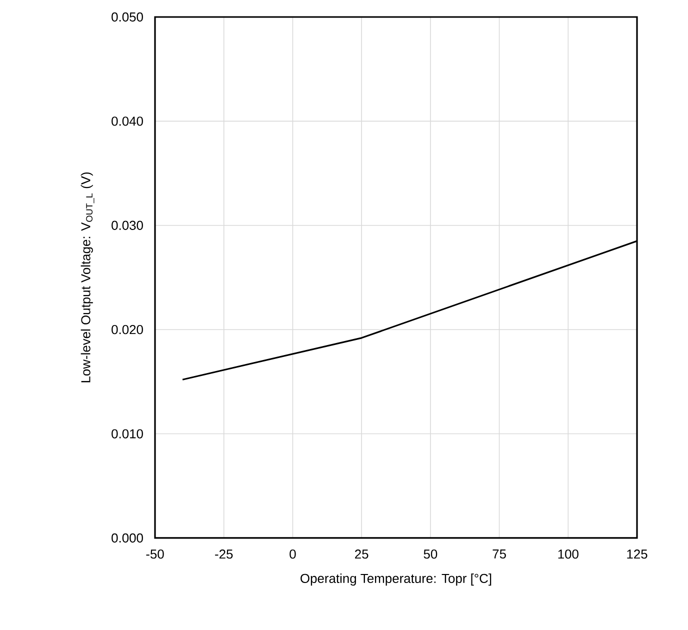 The height and width of the screenshot is (630, 688). I want to click on x-tick-label: 75, so click(499, 554).